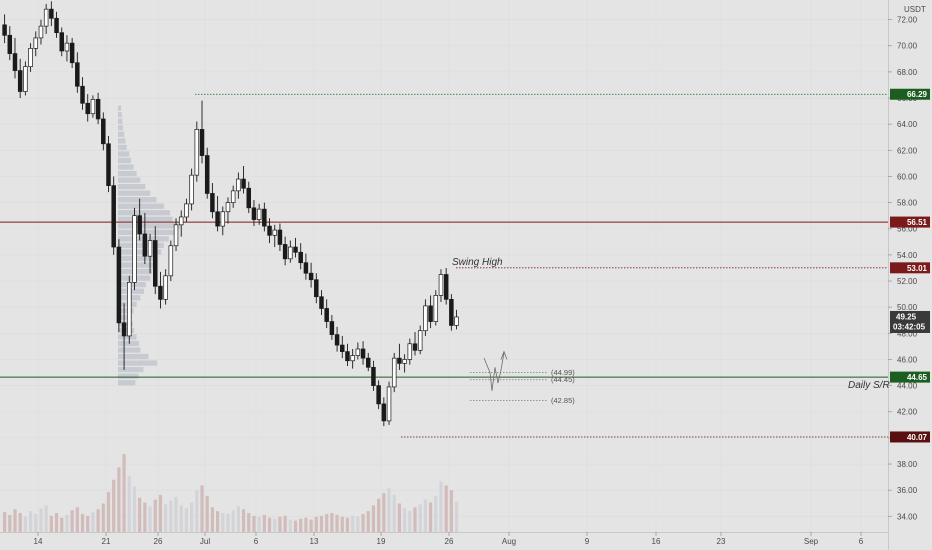 The width and height of the screenshot is (932, 550). Describe the element at coordinates (449, 541) in the screenshot. I see `time-tick-label-7: 26` at that location.